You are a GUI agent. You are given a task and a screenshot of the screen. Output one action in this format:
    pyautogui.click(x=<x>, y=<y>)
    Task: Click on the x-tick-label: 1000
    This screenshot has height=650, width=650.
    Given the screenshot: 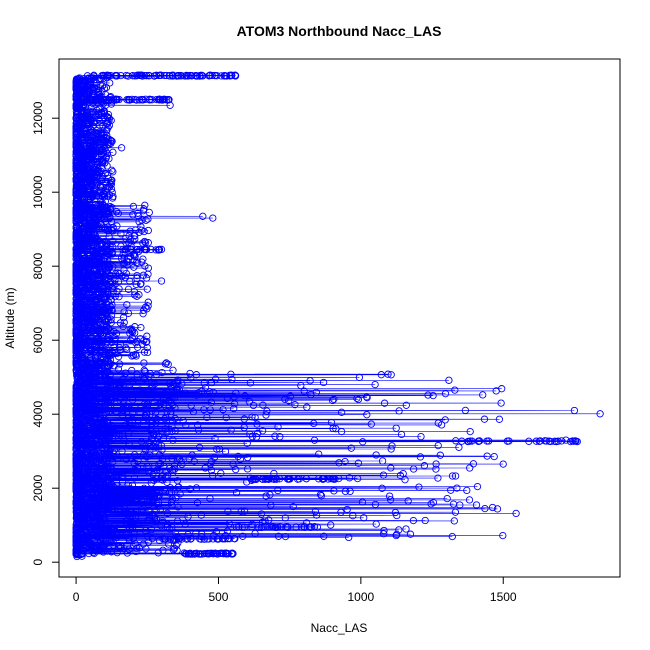 What is the action you would take?
    pyautogui.click(x=361, y=597)
    